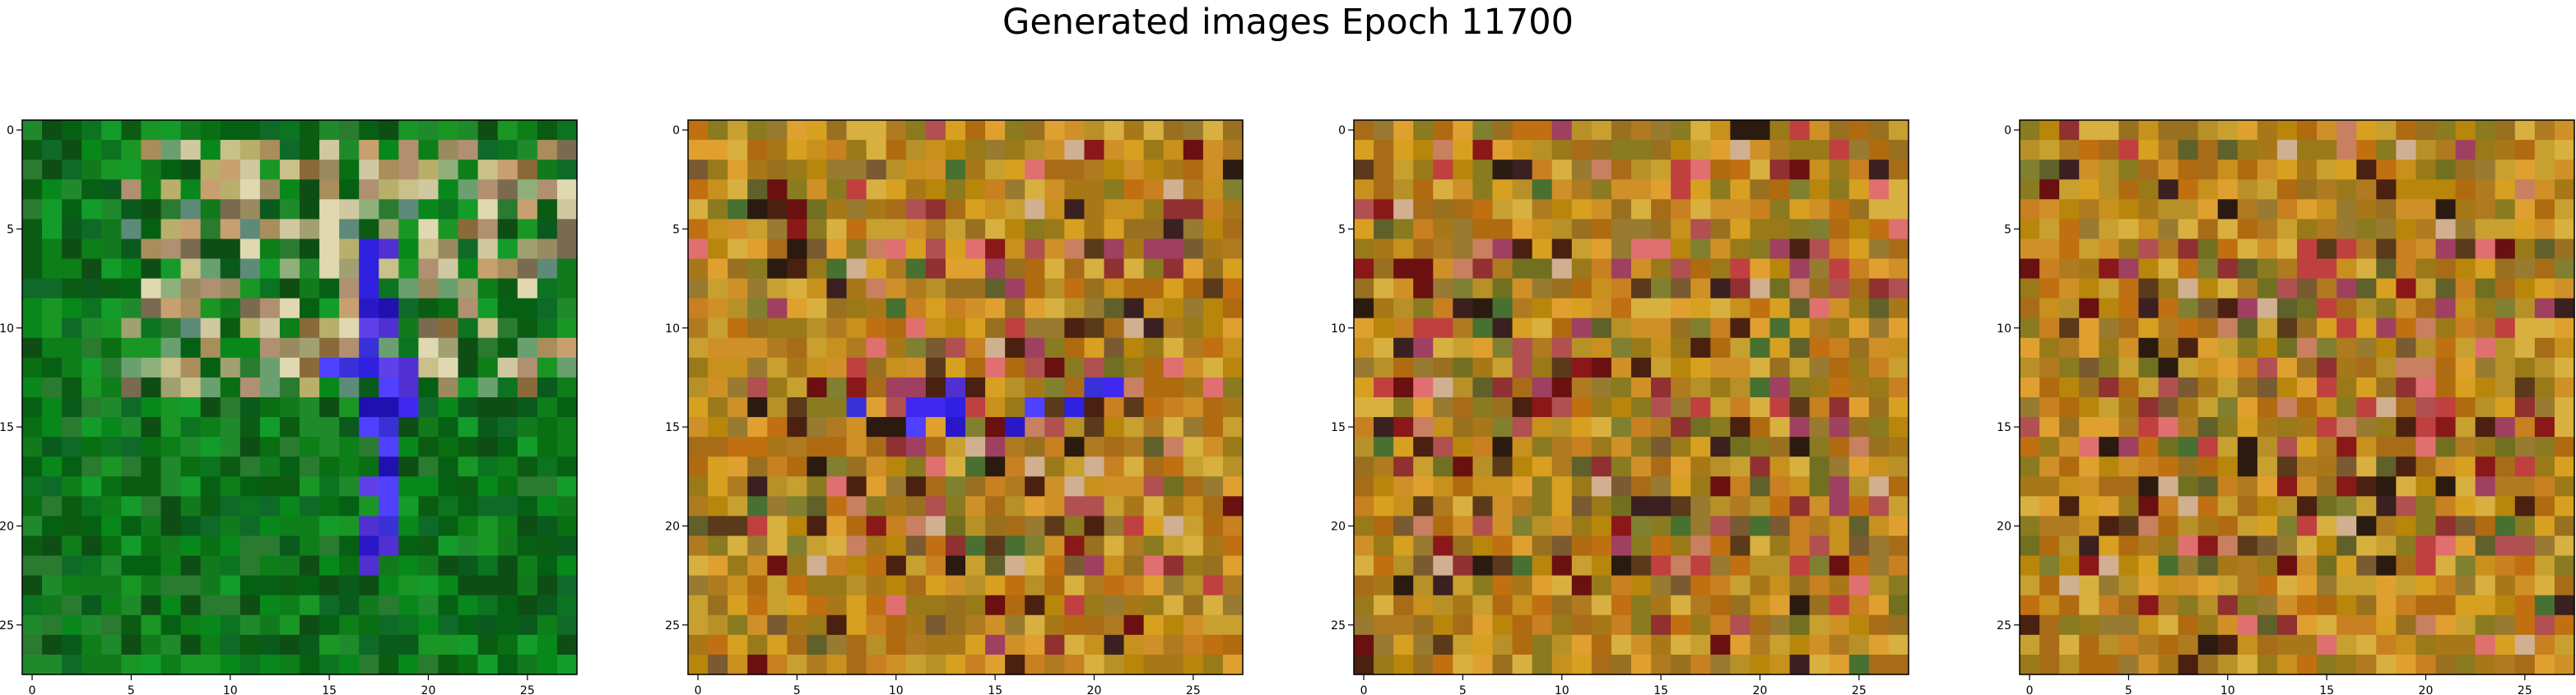  What do you see at coordinates (1760, 689) in the screenshot?
I see `x-tick-label: 20` at bounding box center [1760, 689].